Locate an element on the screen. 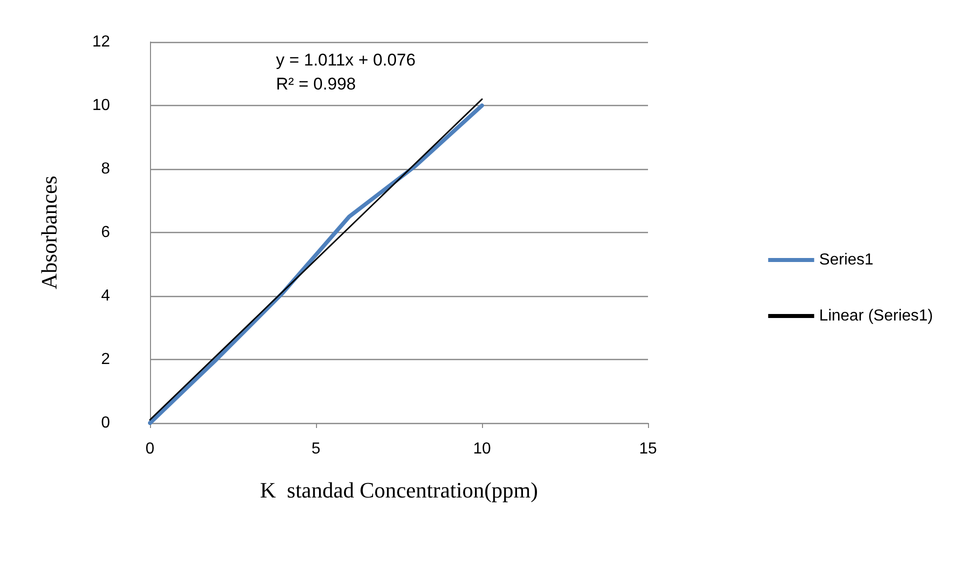 The image size is (958, 578). y-tick-label: 0 is located at coordinates (105, 423).